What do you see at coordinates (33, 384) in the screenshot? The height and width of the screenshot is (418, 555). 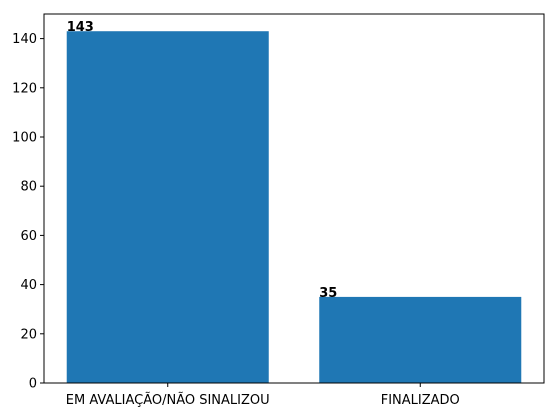 I see `y-tick-label-0: 0` at bounding box center [33, 384].